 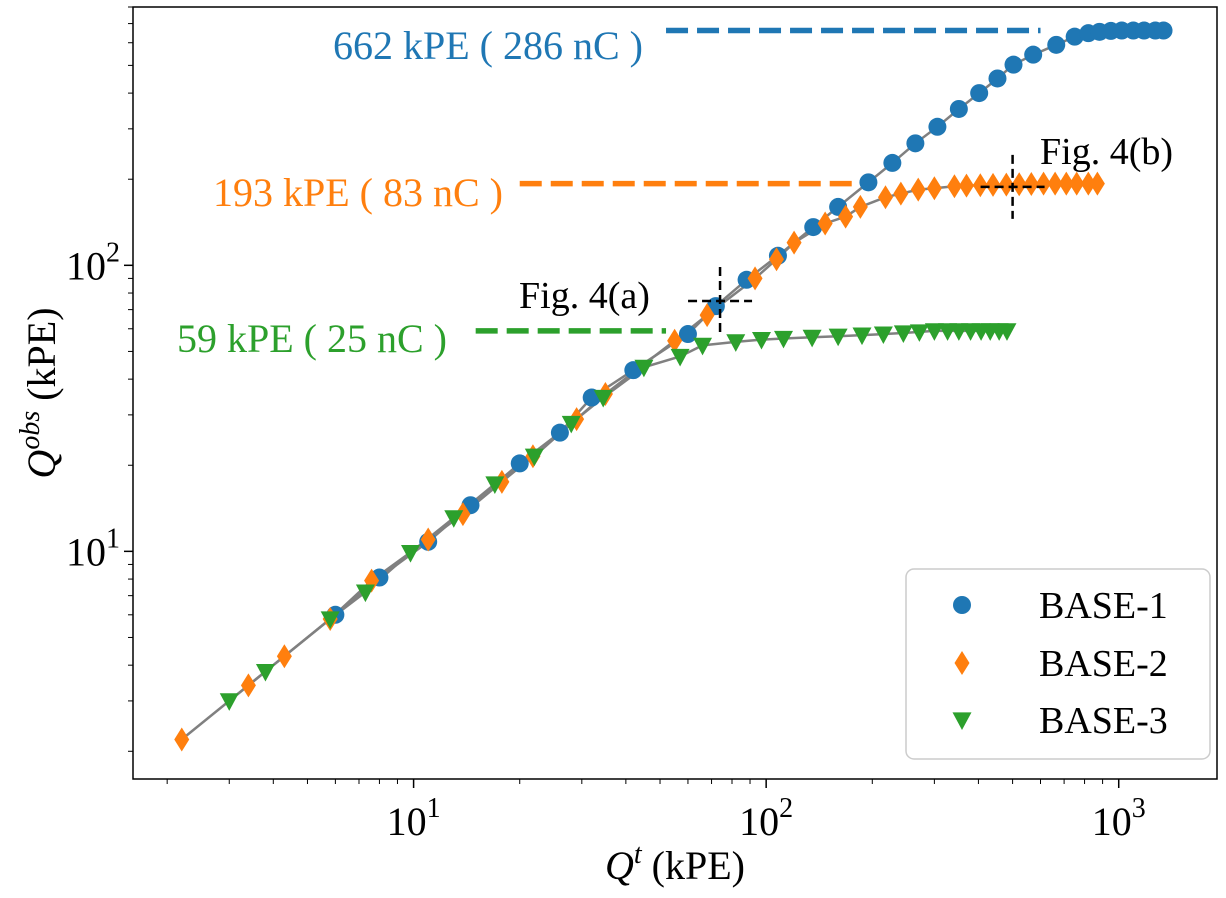 I want to click on saturation-label-base-2: 193 kPE ( 83 nC ), so click(x=358, y=192).